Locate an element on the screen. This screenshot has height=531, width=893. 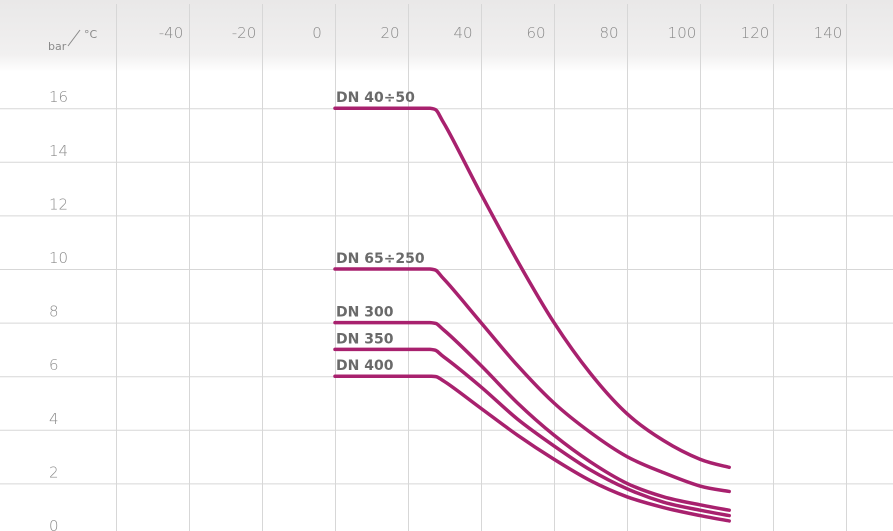
y-tick-label: 14 is located at coordinates (58, 151).